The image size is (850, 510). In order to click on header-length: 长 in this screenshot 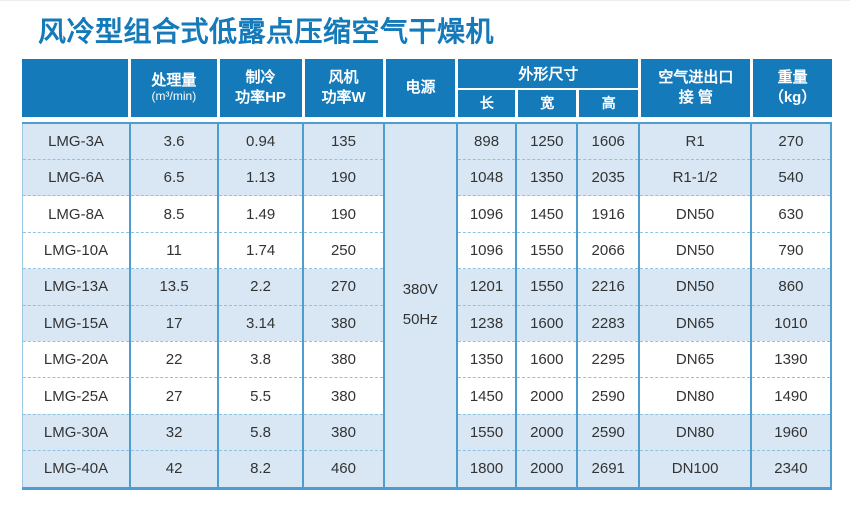, I will do `click(486, 102)`.